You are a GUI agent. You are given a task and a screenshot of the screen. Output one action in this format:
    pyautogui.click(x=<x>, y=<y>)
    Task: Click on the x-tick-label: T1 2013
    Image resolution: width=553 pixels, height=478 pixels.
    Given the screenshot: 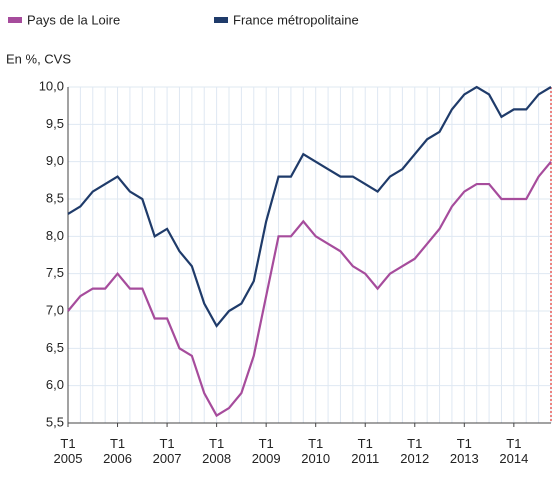 What is the action you would take?
    pyautogui.click(x=464, y=451)
    